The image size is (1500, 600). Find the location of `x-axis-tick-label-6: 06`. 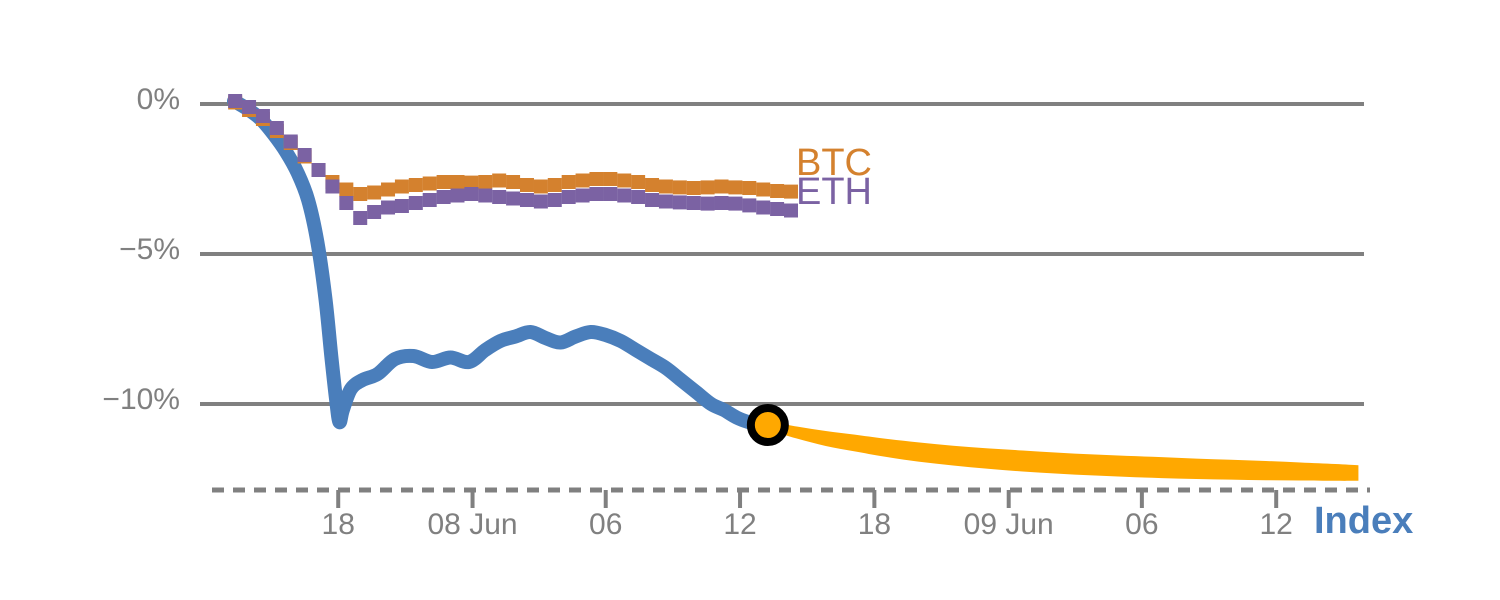

x-axis-tick-label-6: 06 is located at coordinates (1142, 524).